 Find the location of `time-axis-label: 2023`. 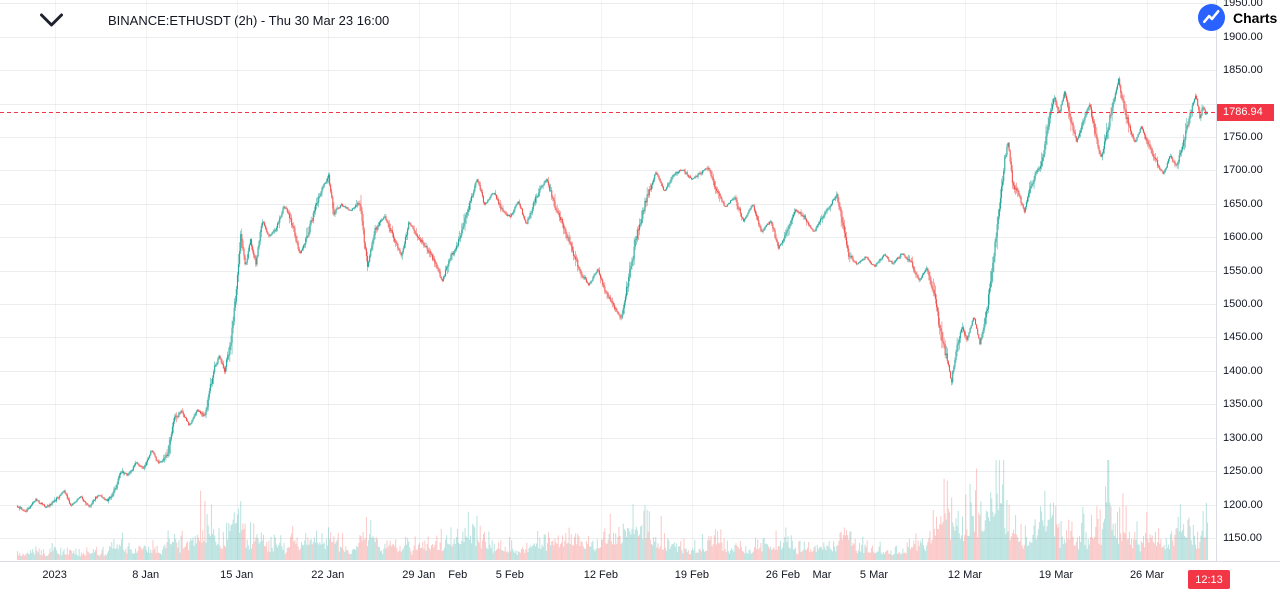

time-axis-label: 2023 is located at coordinates (54, 575).